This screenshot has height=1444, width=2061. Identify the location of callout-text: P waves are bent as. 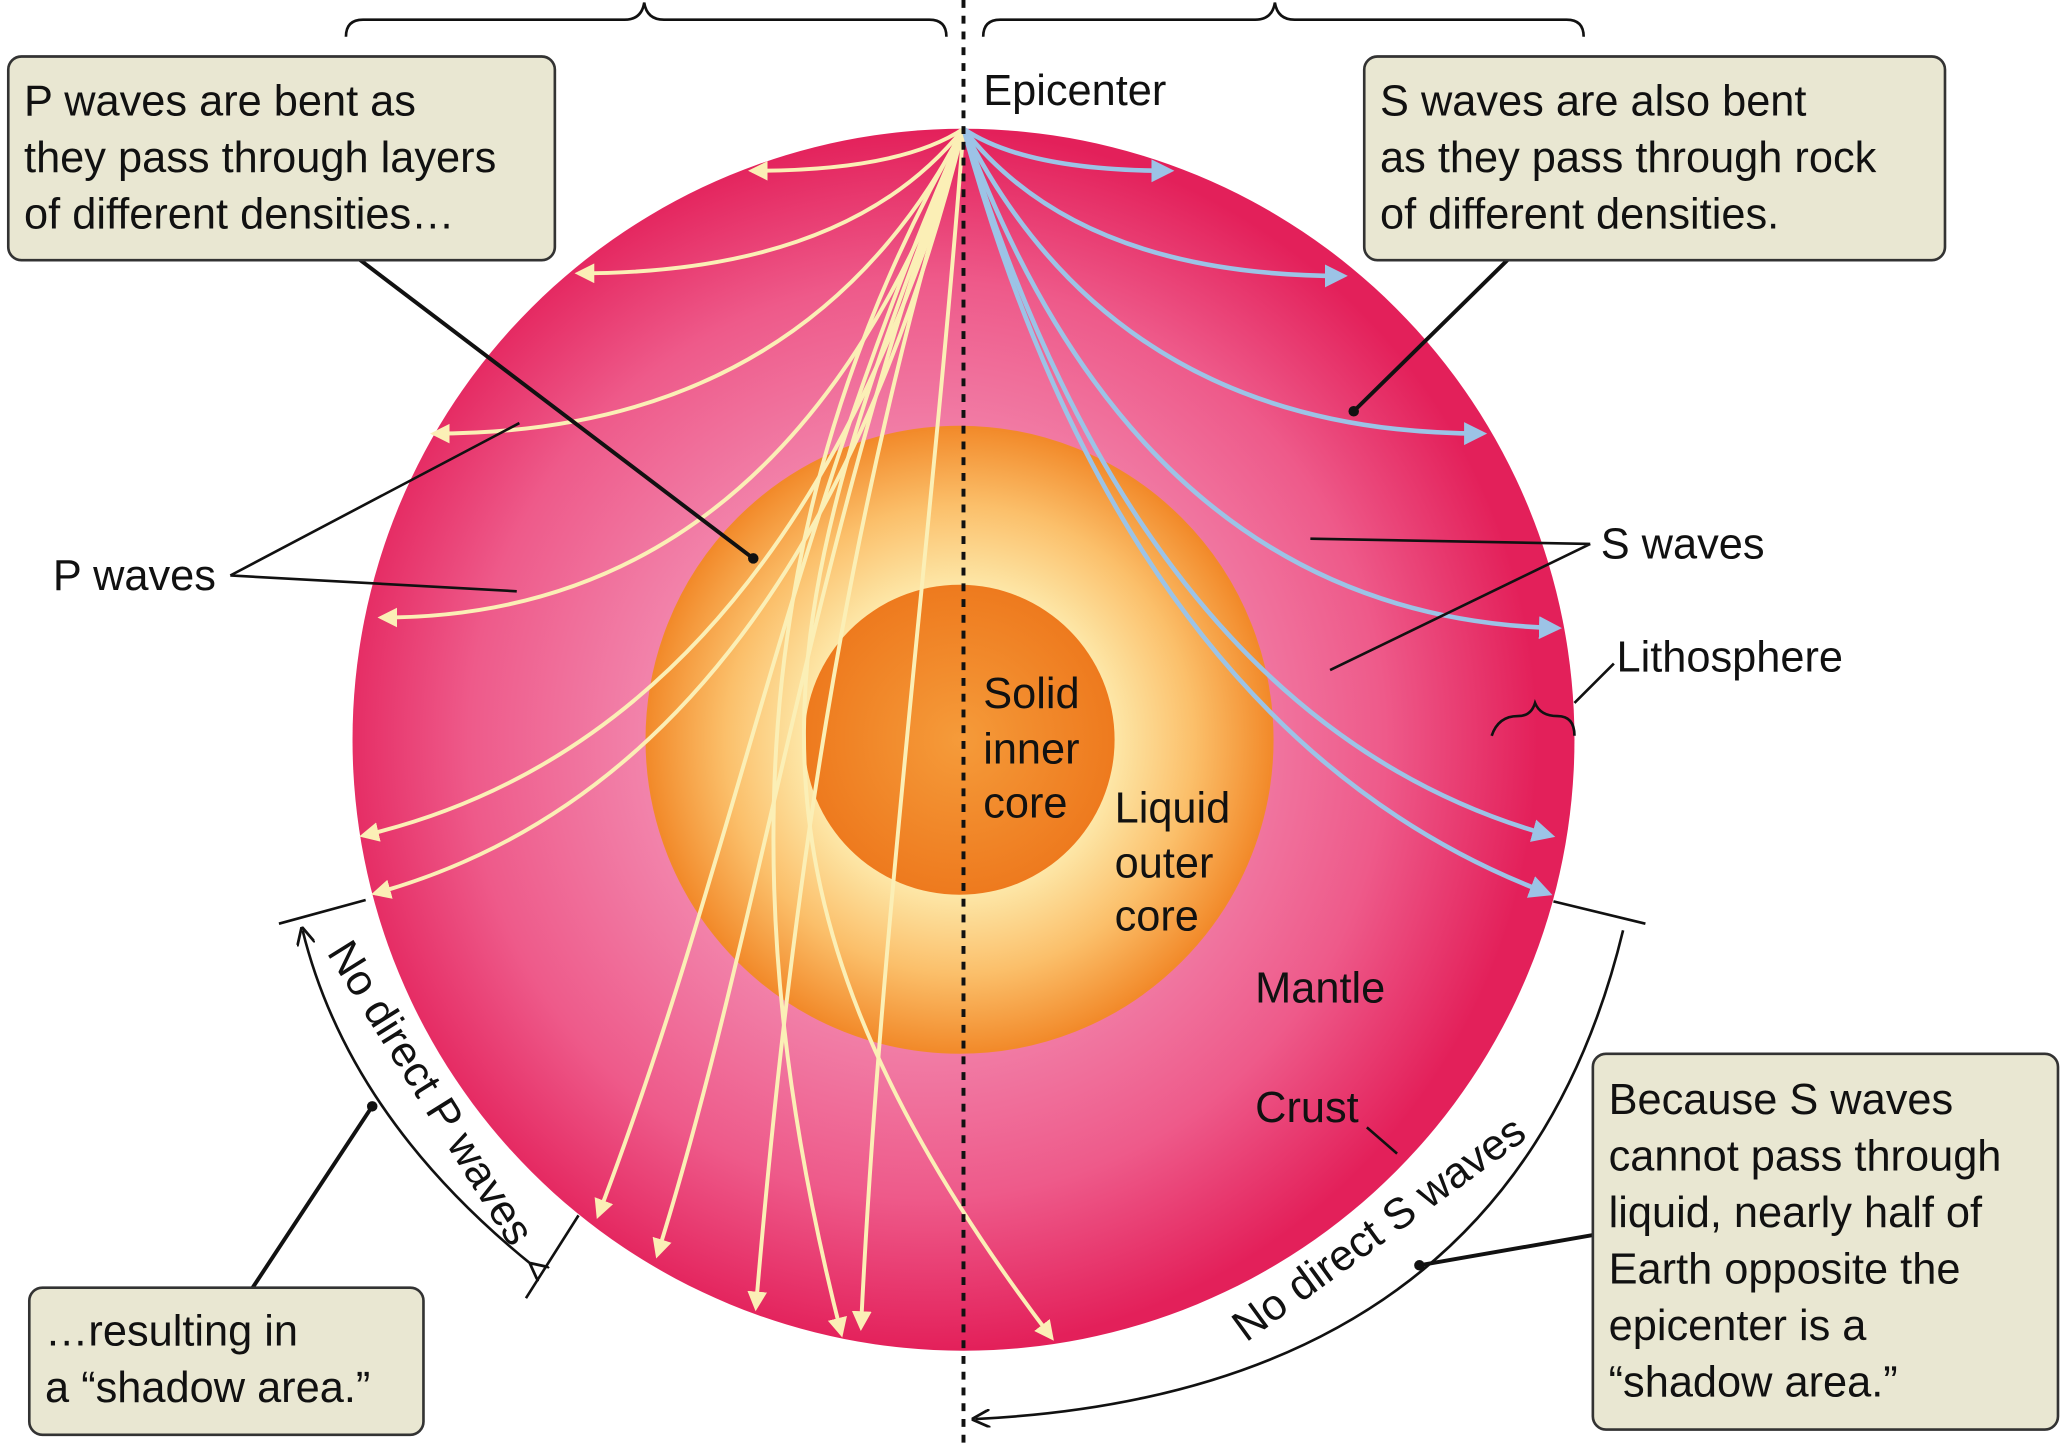
(220, 102).